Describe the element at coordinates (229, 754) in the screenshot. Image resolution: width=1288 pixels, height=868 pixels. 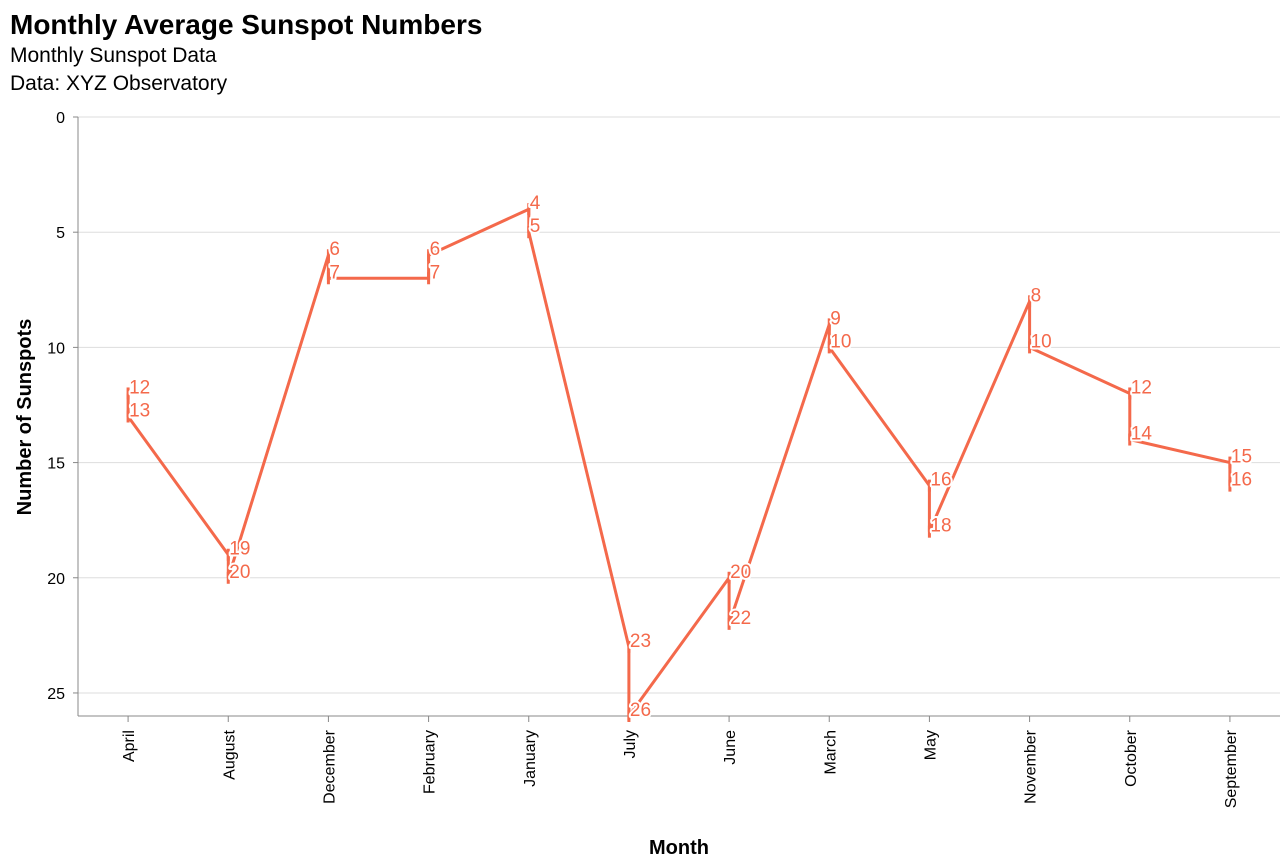
I see `x-tick-label-august: August` at that location.